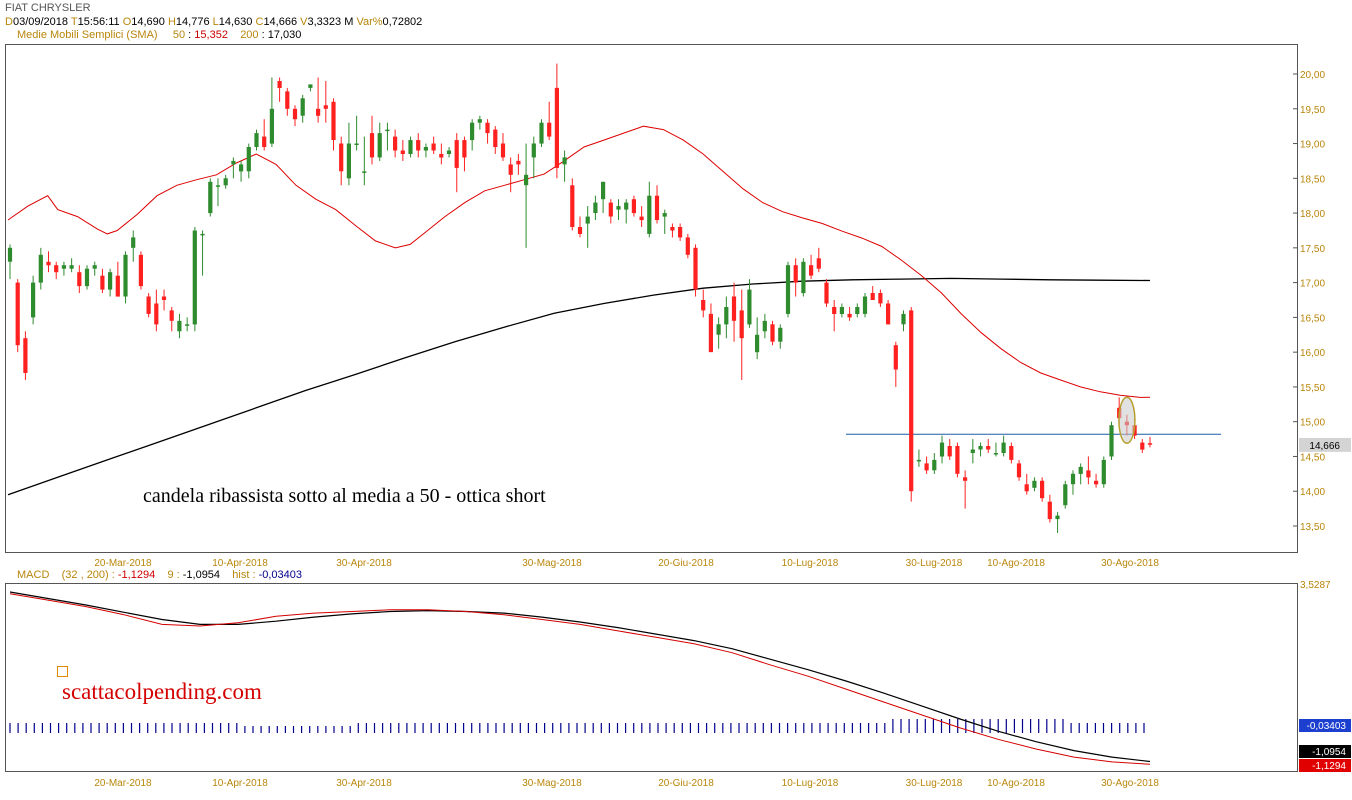  Describe the element at coordinates (1312, 457) in the screenshot. I see `y-tick-label: 14,50` at that location.